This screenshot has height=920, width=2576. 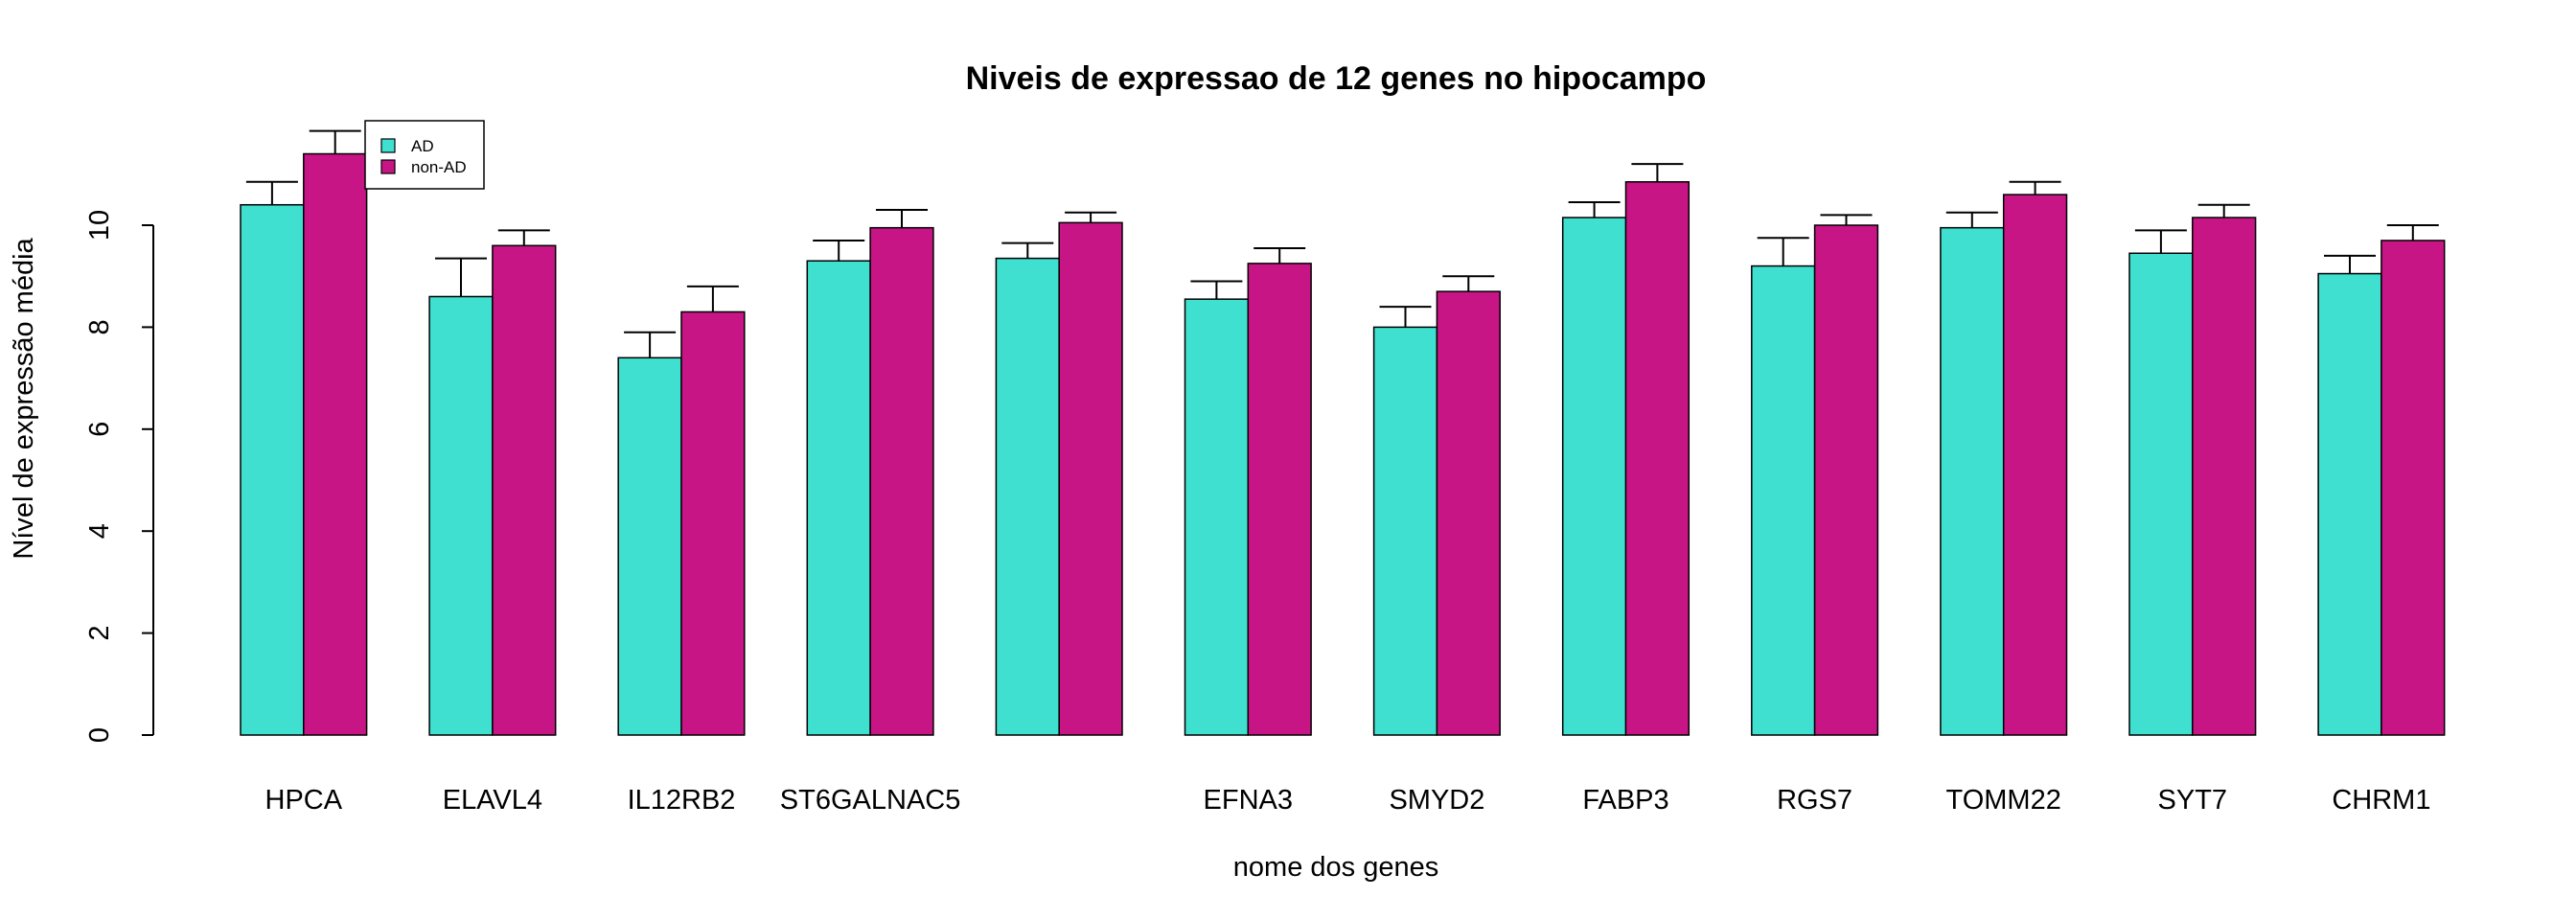 What do you see at coordinates (99, 735) in the screenshot?
I see `y-tick-label: 0` at bounding box center [99, 735].